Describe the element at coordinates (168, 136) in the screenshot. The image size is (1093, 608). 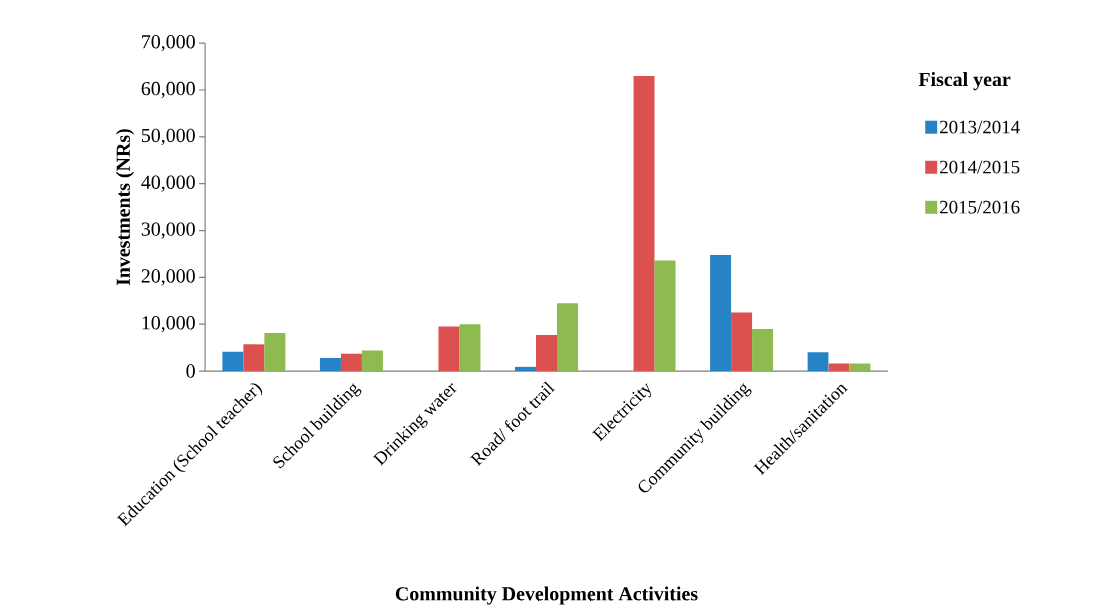
I see `y-tick-label: 50,000` at that location.